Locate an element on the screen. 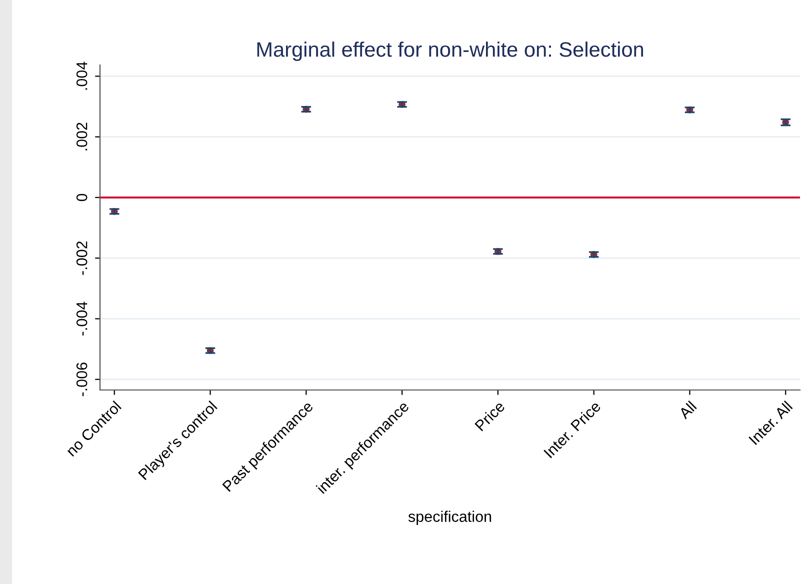  y-tick-label: -.006 is located at coordinates (82, 379).